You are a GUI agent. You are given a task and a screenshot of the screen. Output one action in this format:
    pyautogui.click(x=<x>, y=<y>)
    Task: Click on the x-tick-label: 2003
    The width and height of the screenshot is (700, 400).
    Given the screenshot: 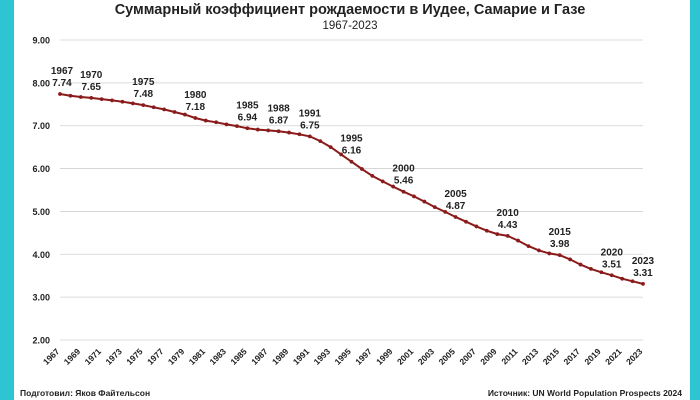 What is the action you would take?
    pyautogui.click(x=426, y=356)
    